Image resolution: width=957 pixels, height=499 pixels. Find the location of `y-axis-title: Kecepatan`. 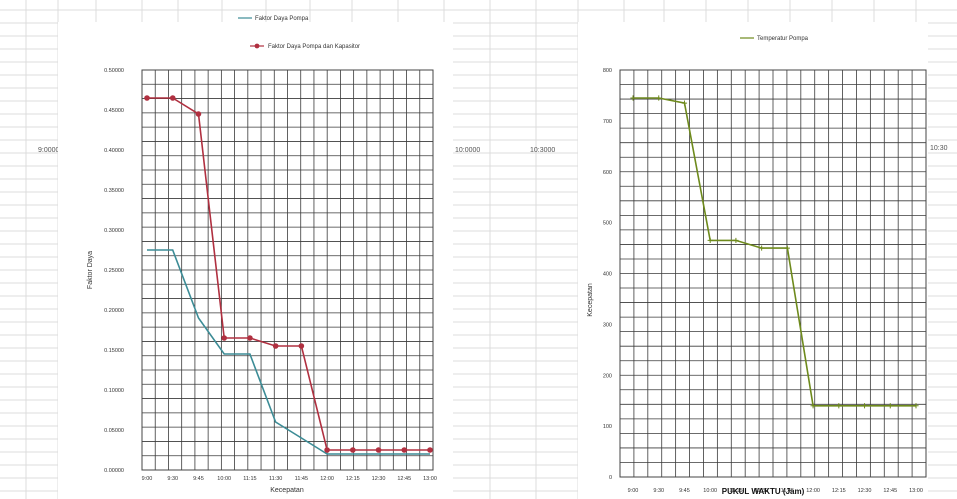

y-axis-title: Kecepatan is located at coordinates (590, 300).